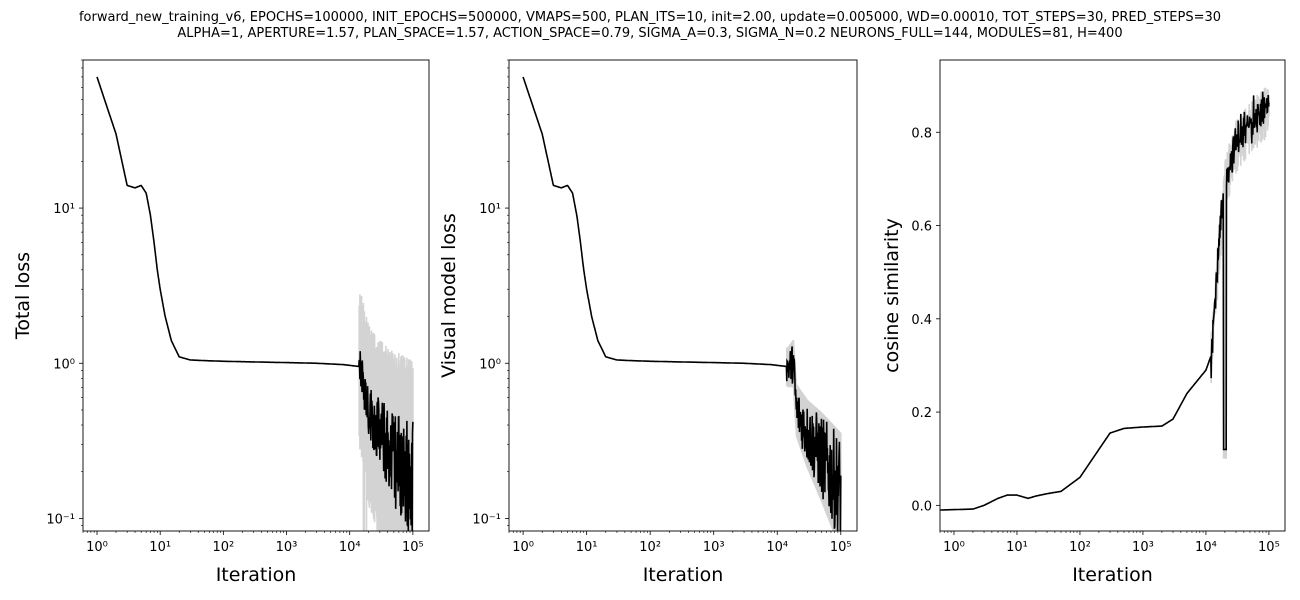 Image resolution: width=1300 pixels, height=600 pixels. Describe the element at coordinates (921, 227) in the screenshot. I see `y-tick-label: 0.6` at that location.